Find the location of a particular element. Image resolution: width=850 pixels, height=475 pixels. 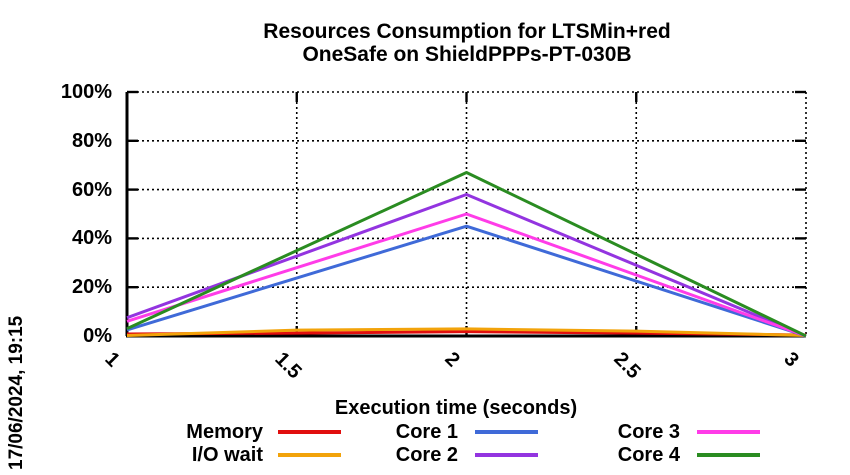

legend-label-core-3: Core 3 is located at coordinates (648, 432).